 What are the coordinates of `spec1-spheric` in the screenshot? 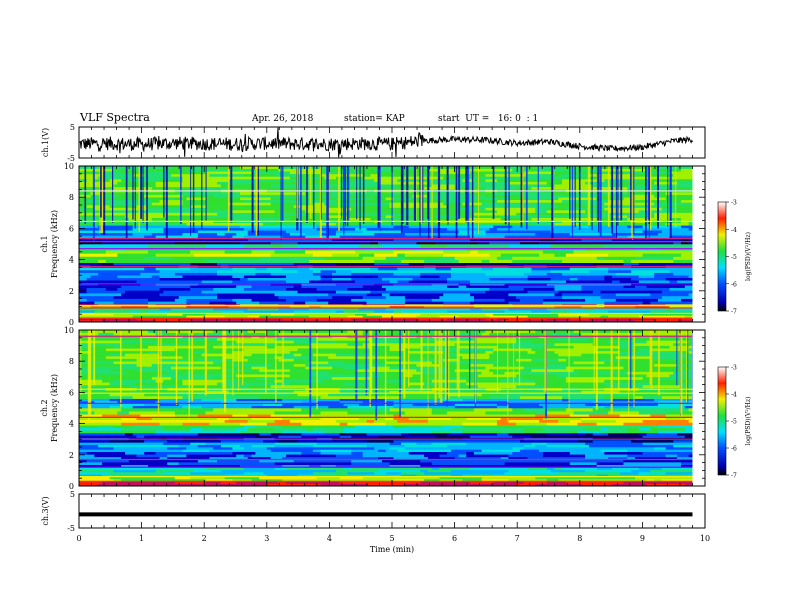 It's located at (468, 203).